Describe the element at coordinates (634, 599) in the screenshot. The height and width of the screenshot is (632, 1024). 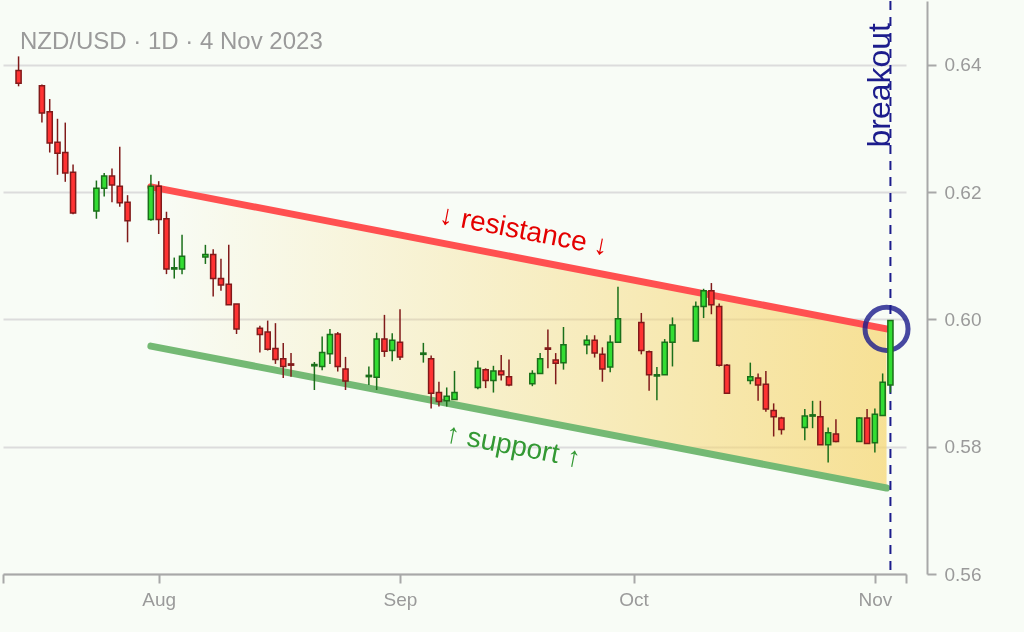
I see `x-tick-label: Oct` at that location.